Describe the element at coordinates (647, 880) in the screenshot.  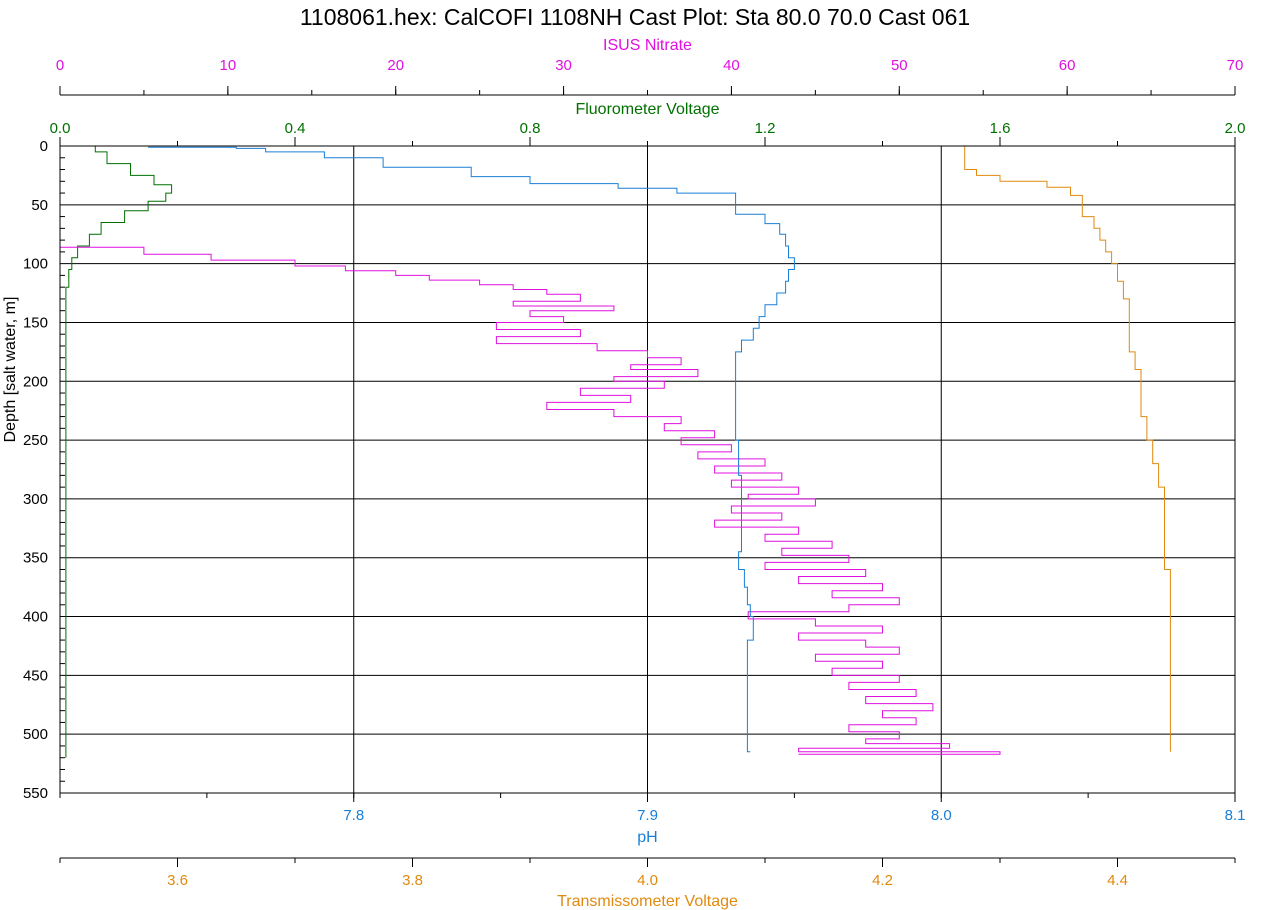
I see `trans-tick-label: 4.0` at that location.